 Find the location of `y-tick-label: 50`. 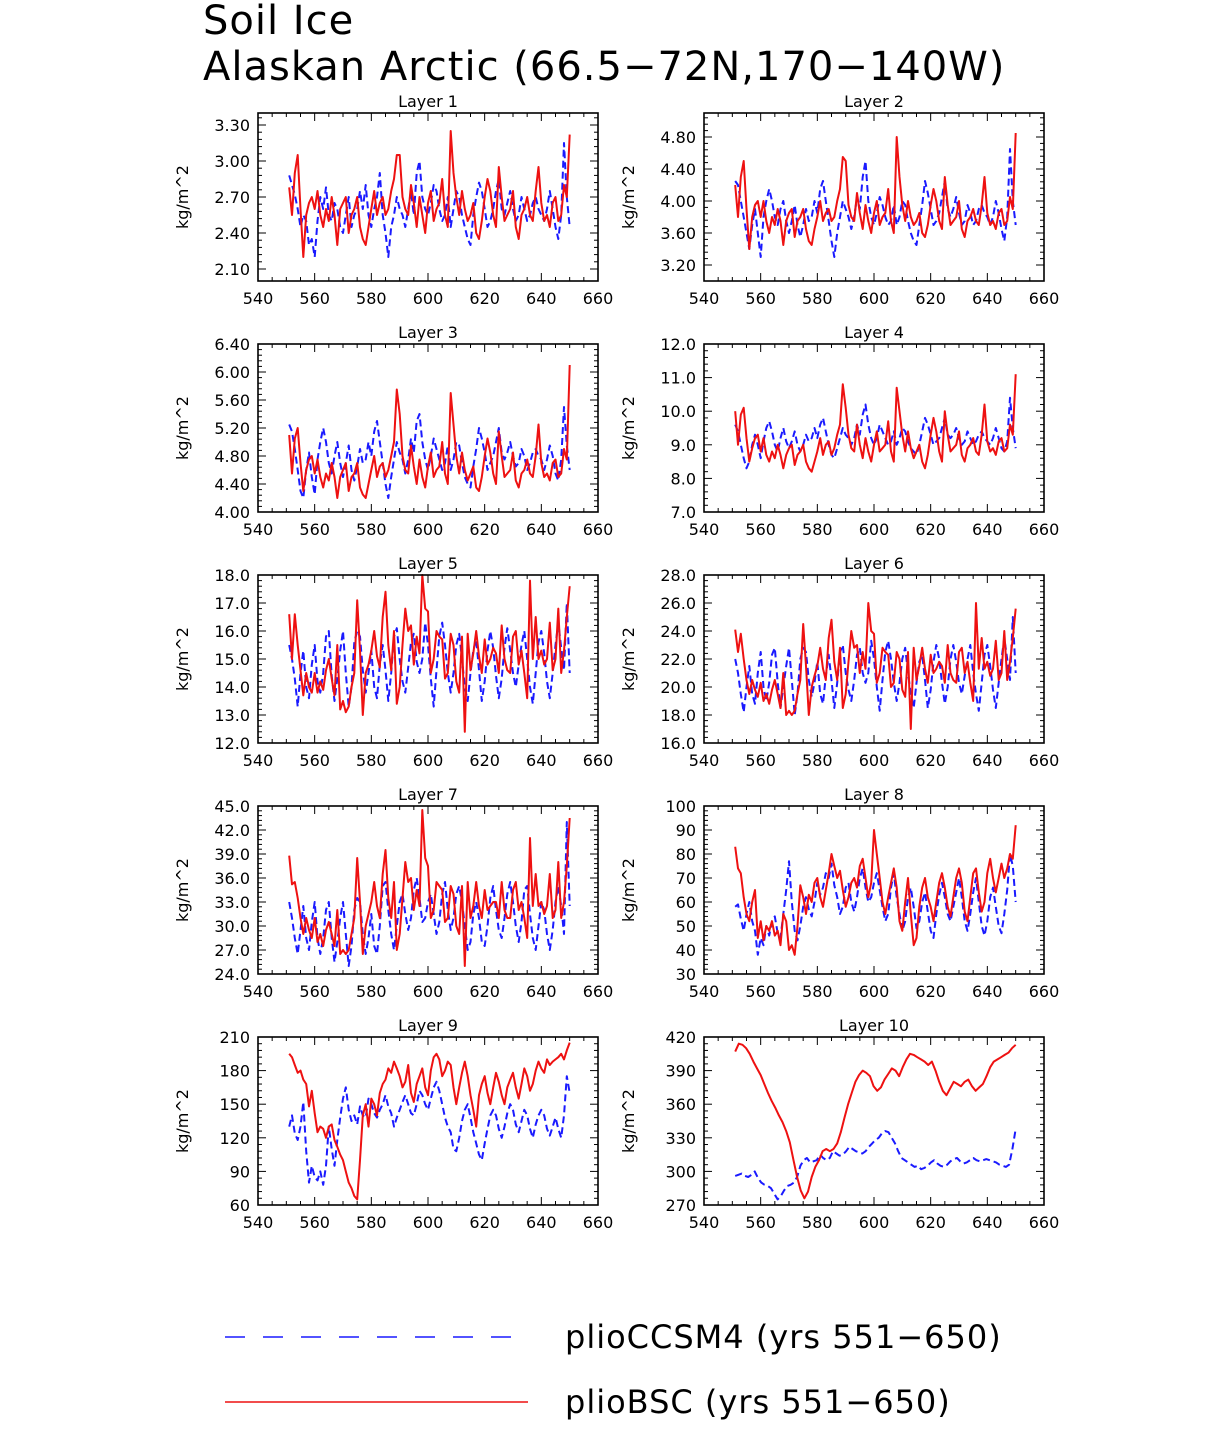

y-tick-label: 50 is located at coordinates (686, 926).